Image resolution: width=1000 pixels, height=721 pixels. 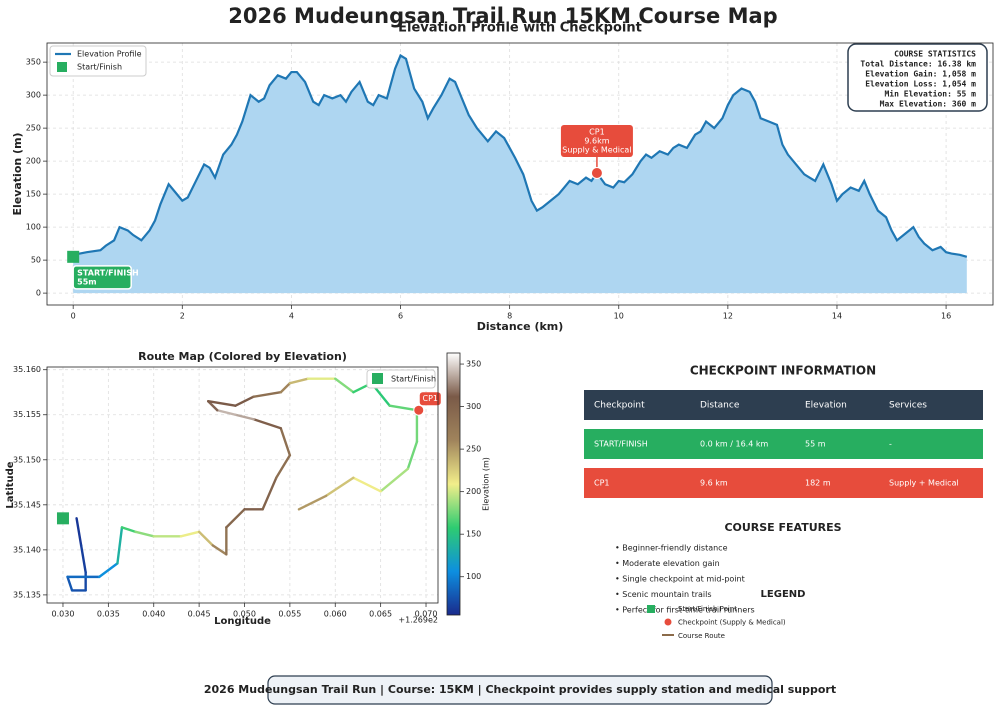 What do you see at coordinates (473, 534) in the screenshot?
I see `colorbar-tick-label: 150` at bounding box center [473, 534].